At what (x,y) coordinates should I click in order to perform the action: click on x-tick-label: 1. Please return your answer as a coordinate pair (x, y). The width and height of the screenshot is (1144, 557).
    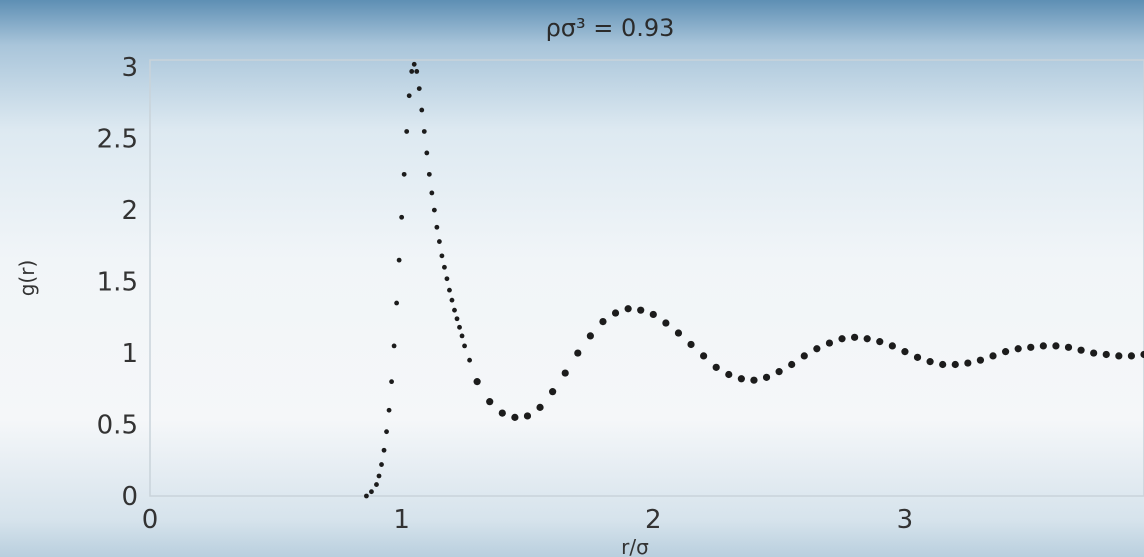
    Looking at the image, I should click on (401, 520).